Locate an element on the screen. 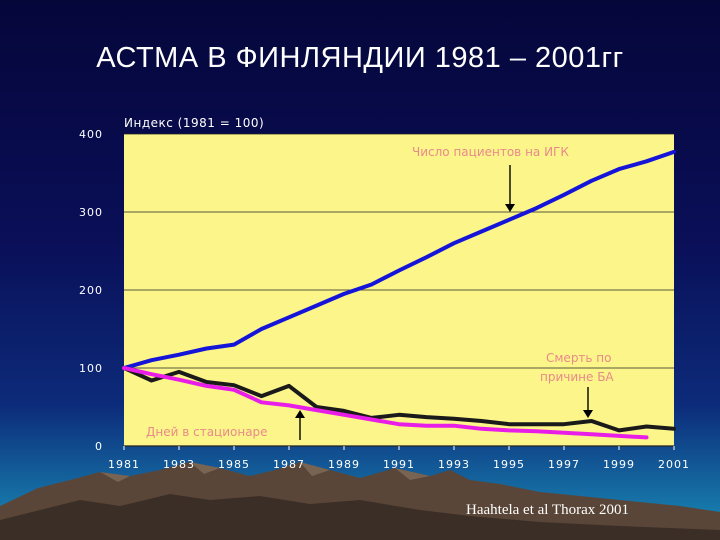  y-axis-label: Индекс (1981 = 100) is located at coordinates (194, 123).